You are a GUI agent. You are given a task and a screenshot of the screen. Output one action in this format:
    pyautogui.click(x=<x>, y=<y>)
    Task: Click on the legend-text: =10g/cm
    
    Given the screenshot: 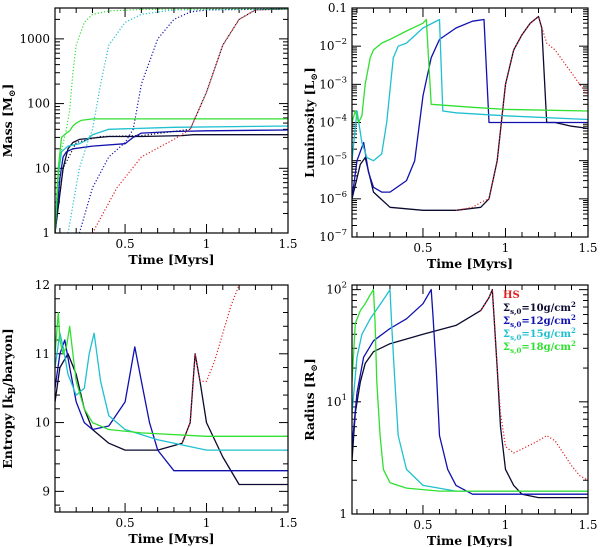 What is the action you would take?
    pyautogui.click(x=546, y=308)
    